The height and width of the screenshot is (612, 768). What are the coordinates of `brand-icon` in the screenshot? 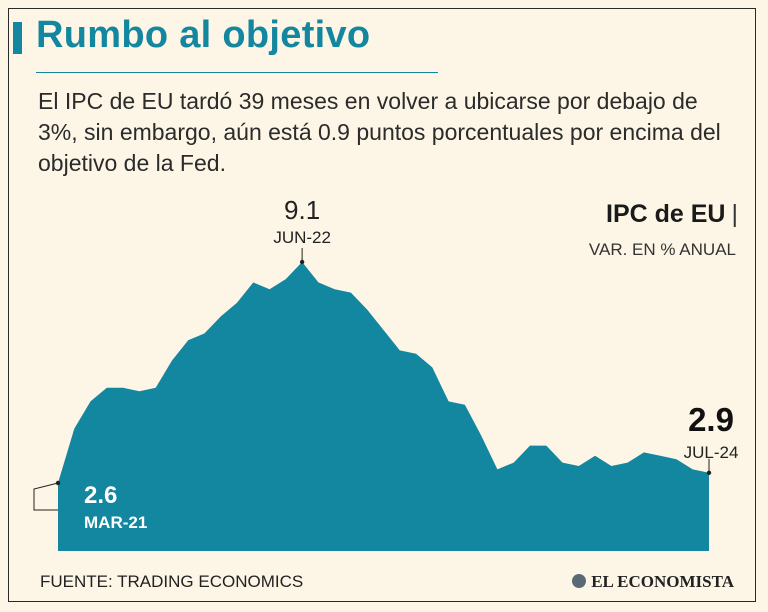 It's located at (579, 581).